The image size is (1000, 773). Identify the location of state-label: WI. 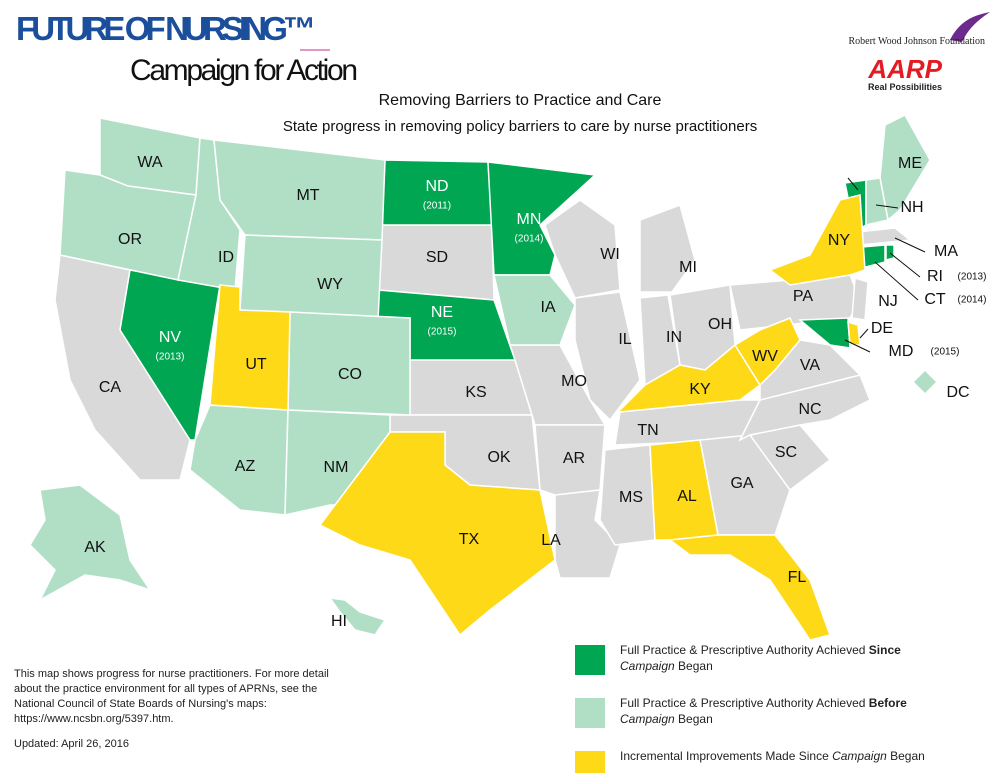
(610, 254).